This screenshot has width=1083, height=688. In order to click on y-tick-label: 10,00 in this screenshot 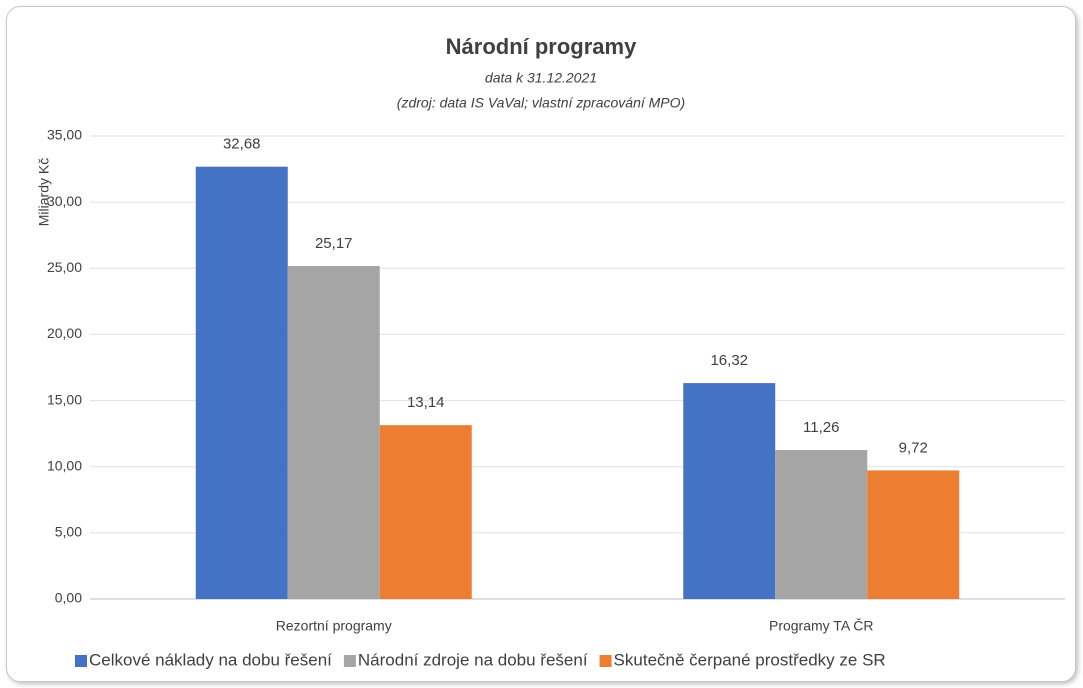, I will do `click(64, 465)`.